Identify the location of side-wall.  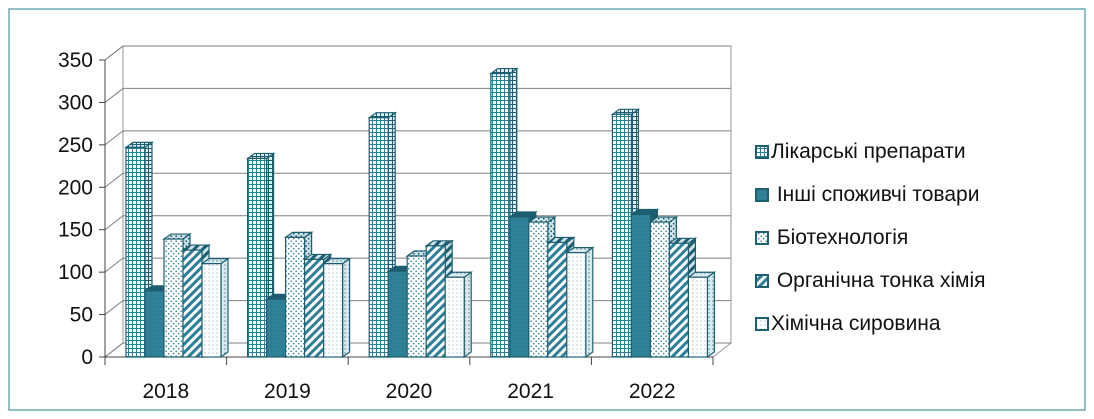
(114, 201).